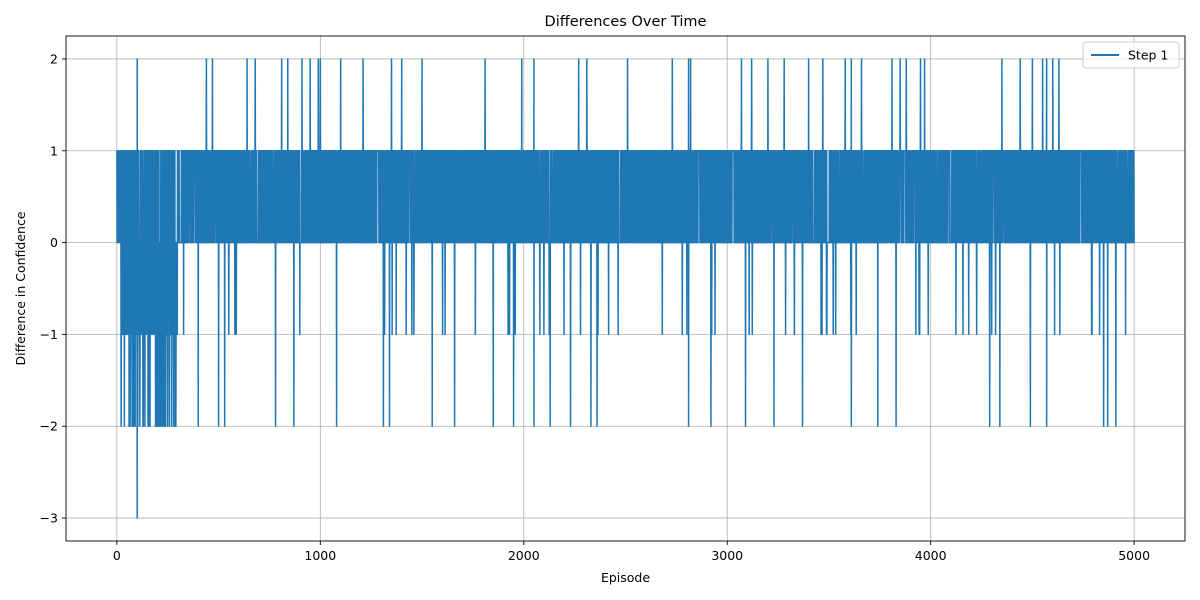 This screenshot has height=600, width=1200. Describe the element at coordinates (524, 555) in the screenshot. I see `x-tick-label-2: 2000` at that location.